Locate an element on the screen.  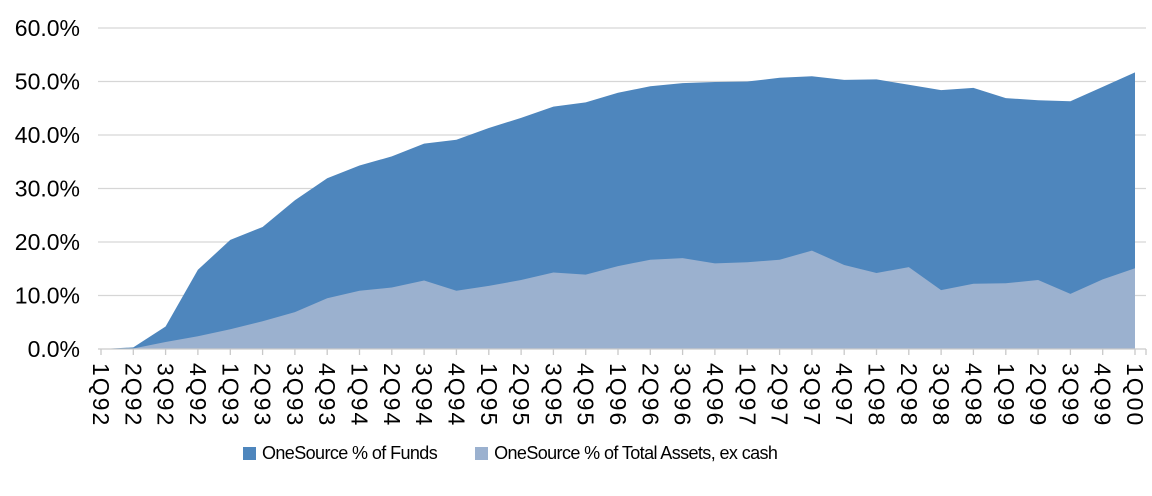
x-axis-tick-label: 3Q98 is located at coordinates (941, 395).